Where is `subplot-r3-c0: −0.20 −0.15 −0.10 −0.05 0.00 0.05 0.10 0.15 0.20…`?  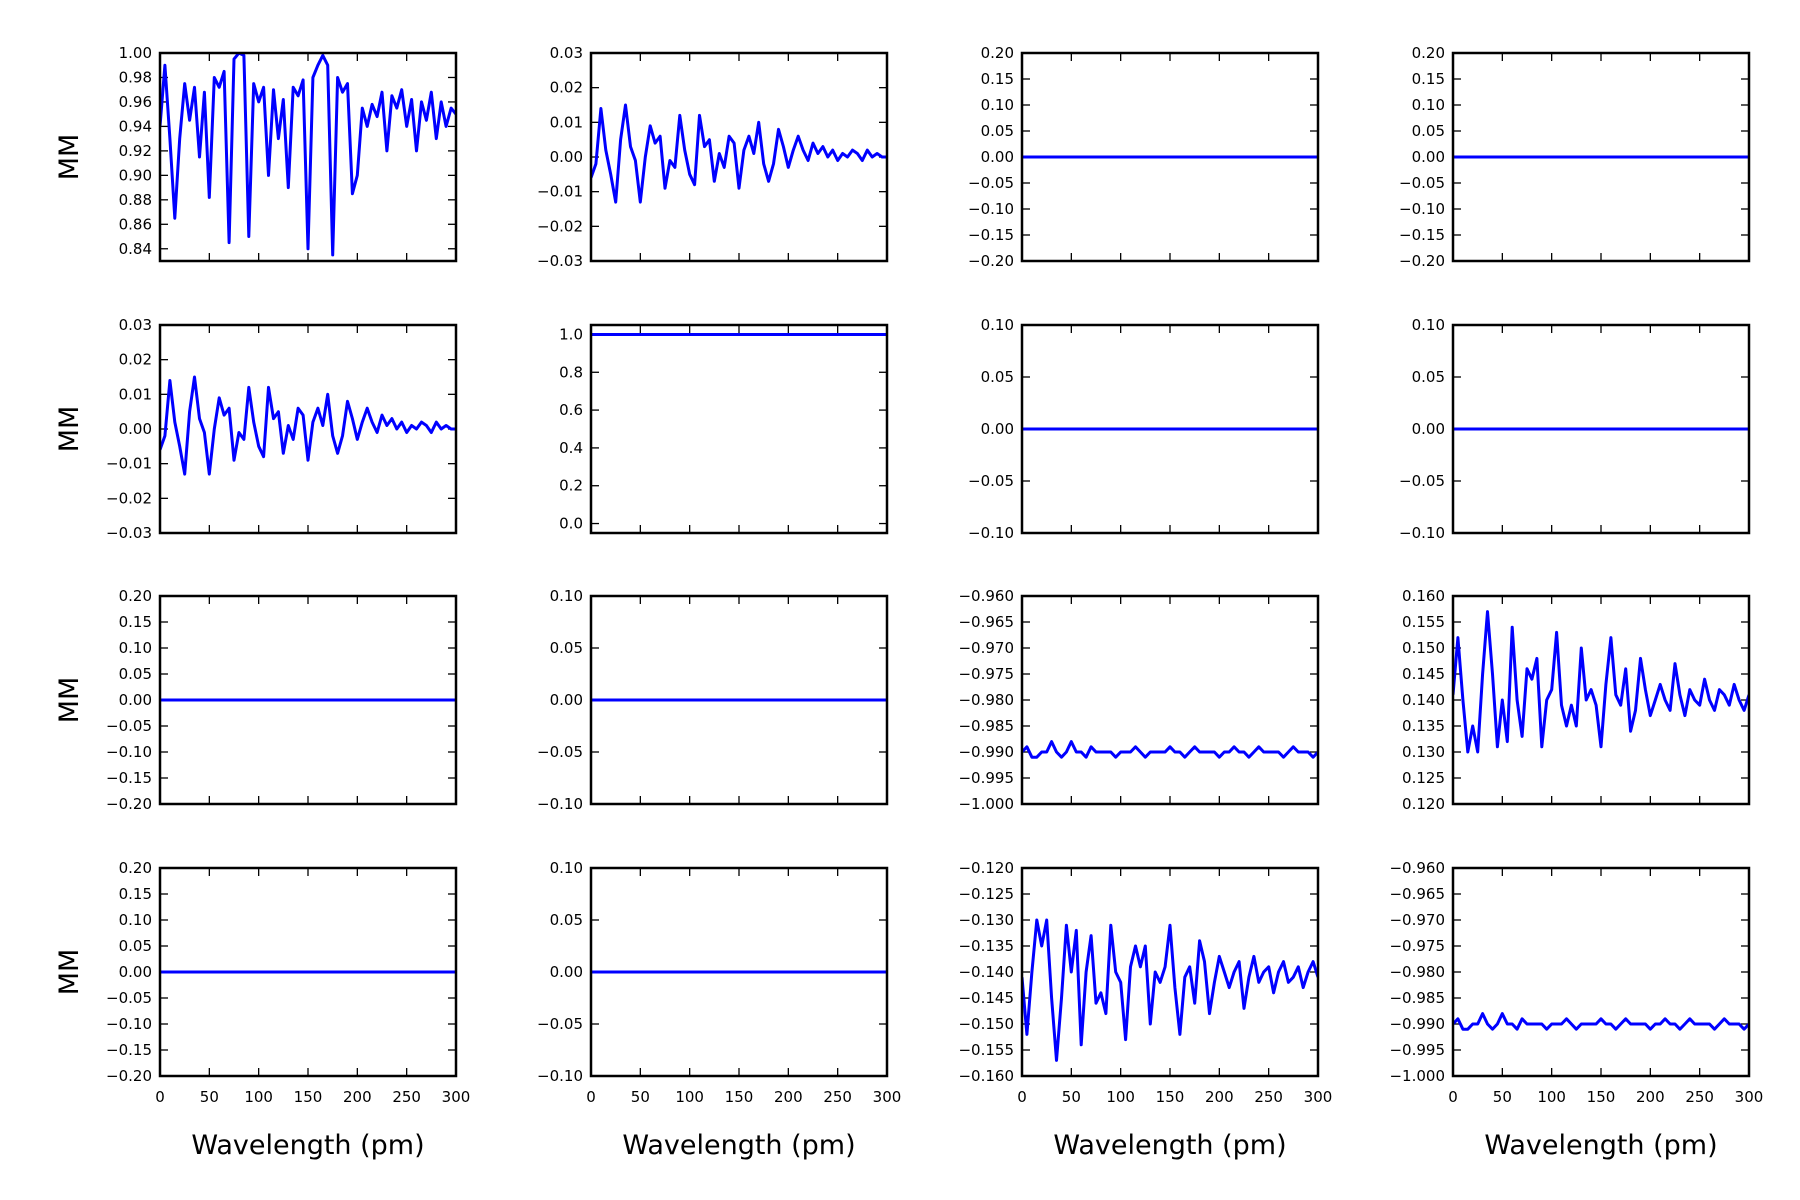 subplot-r3-c0: −0.20 −0.15 −0.10 −0.05 0.00 0.05 0.10 0.15 0.20… is located at coordinates (288, 982).